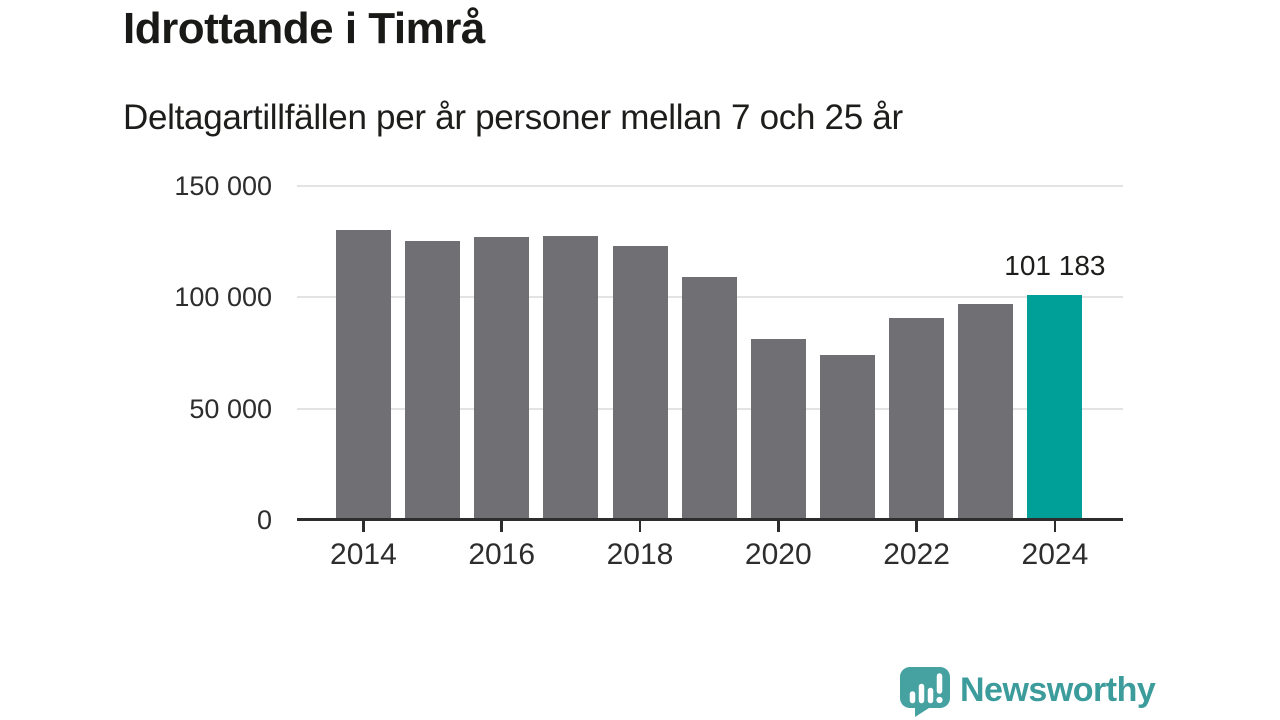 This screenshot has height=720, width=1280. What do you see at coordinates (778, 554) in the screenshot?
I see `x-axis-tick-label: 2020` at bounding box center [778, 554].